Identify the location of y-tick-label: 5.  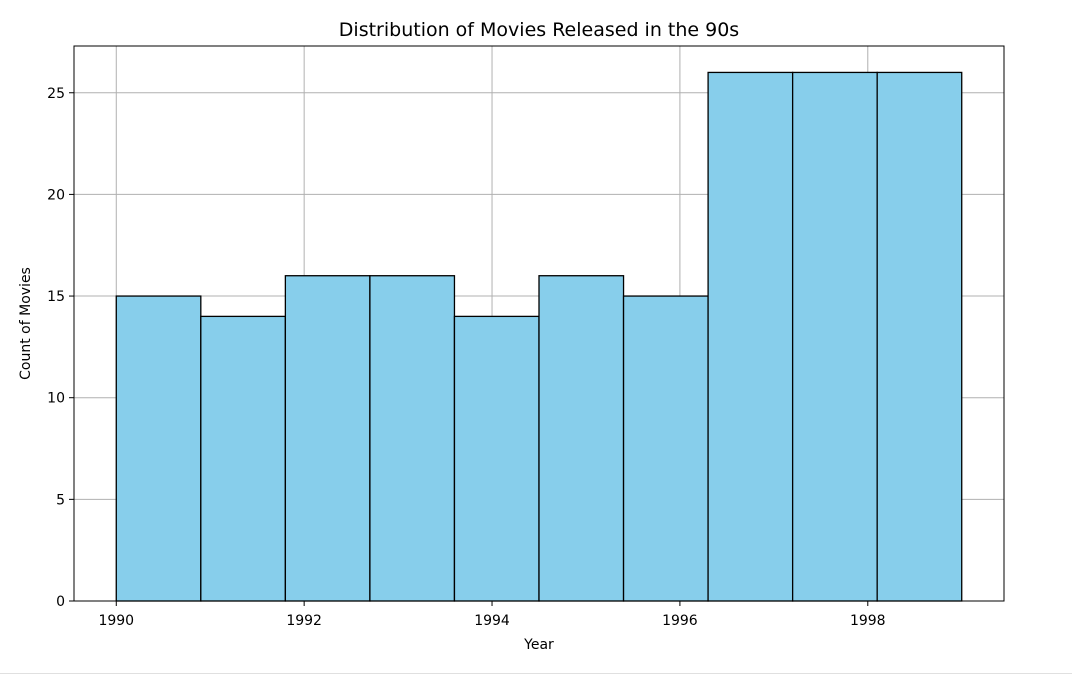
(60, 500).